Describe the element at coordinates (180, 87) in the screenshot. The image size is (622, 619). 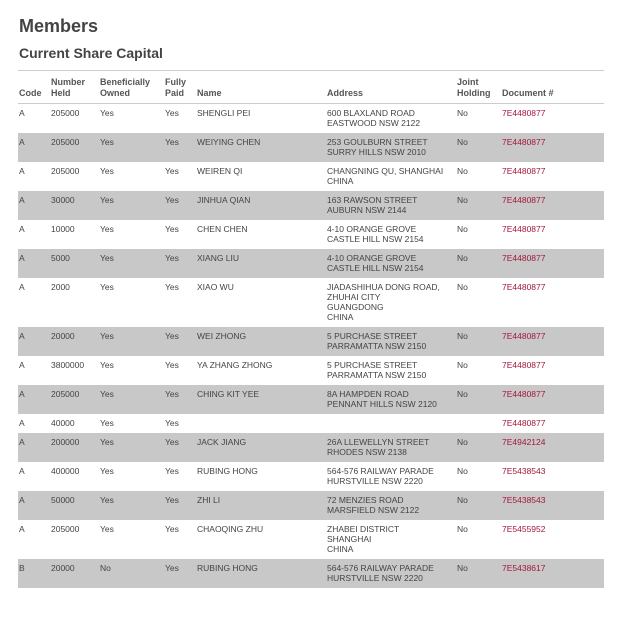
I see `header-fully-paid: Fully Paid` at that location.